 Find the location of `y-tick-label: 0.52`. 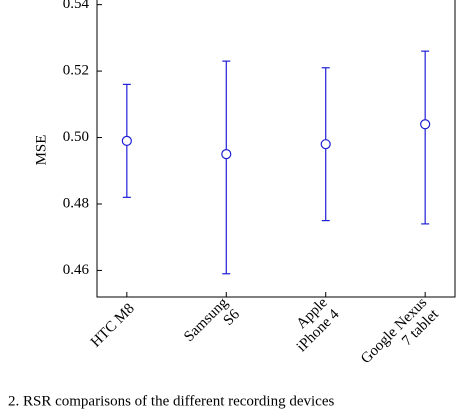

y-tick-label: 0.52 is located at coordinates (76, 71).